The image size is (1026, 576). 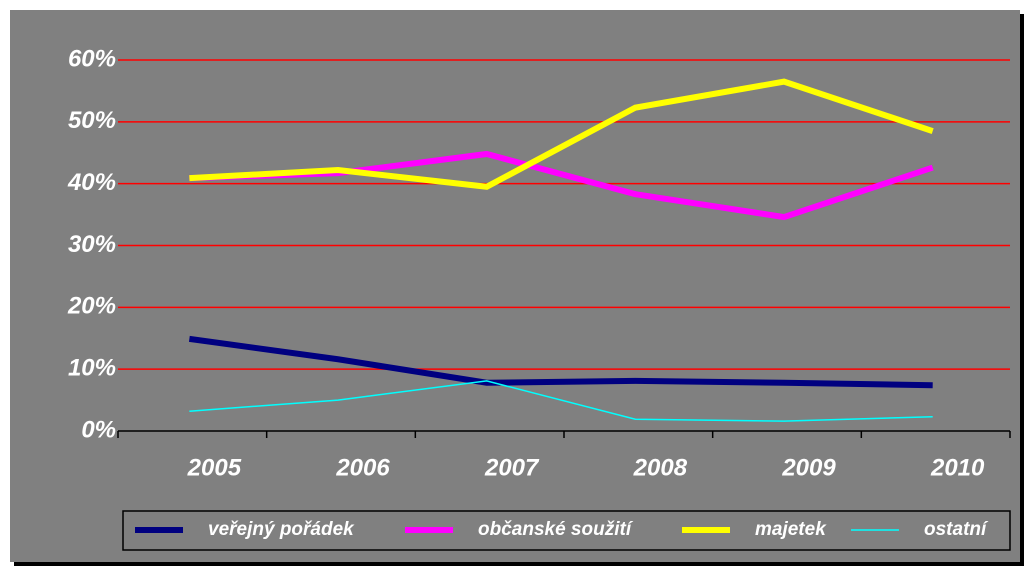 I want to click on x-tick-label: 2008, so click(x=660, y=467).